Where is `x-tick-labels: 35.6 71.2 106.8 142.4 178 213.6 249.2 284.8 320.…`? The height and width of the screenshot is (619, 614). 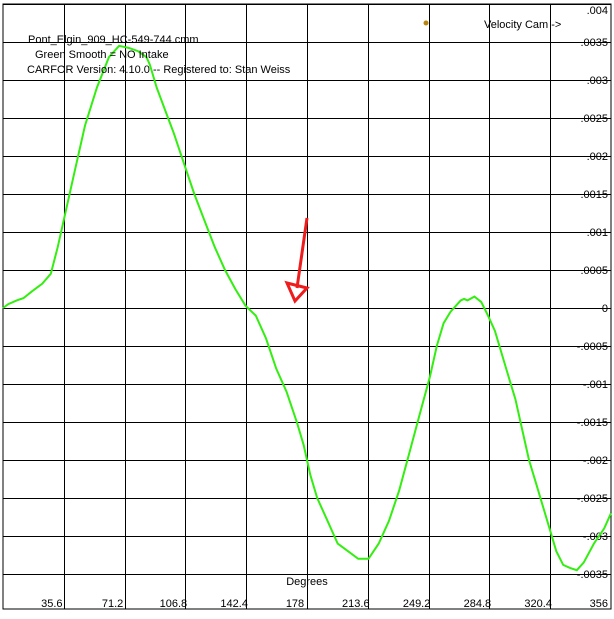
x-tick-labels: 35.6 71.2 106.8 142.4 178 213.6 249.2 284.8 320.… is located at coordinates (324, 604).